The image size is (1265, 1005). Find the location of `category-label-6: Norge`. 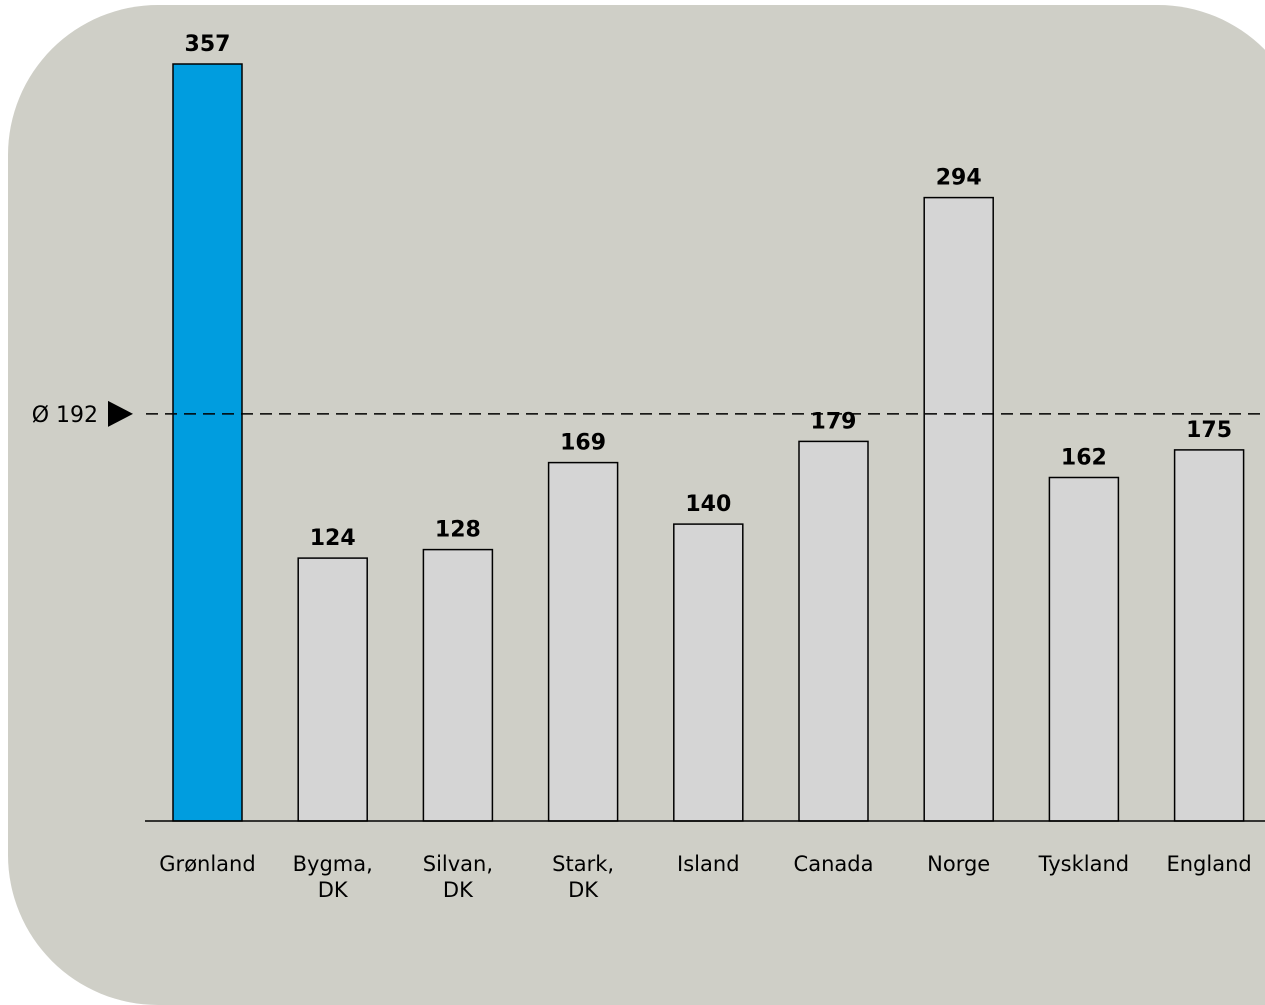

category-label-6: Norge is located at coordinates (958, 864).